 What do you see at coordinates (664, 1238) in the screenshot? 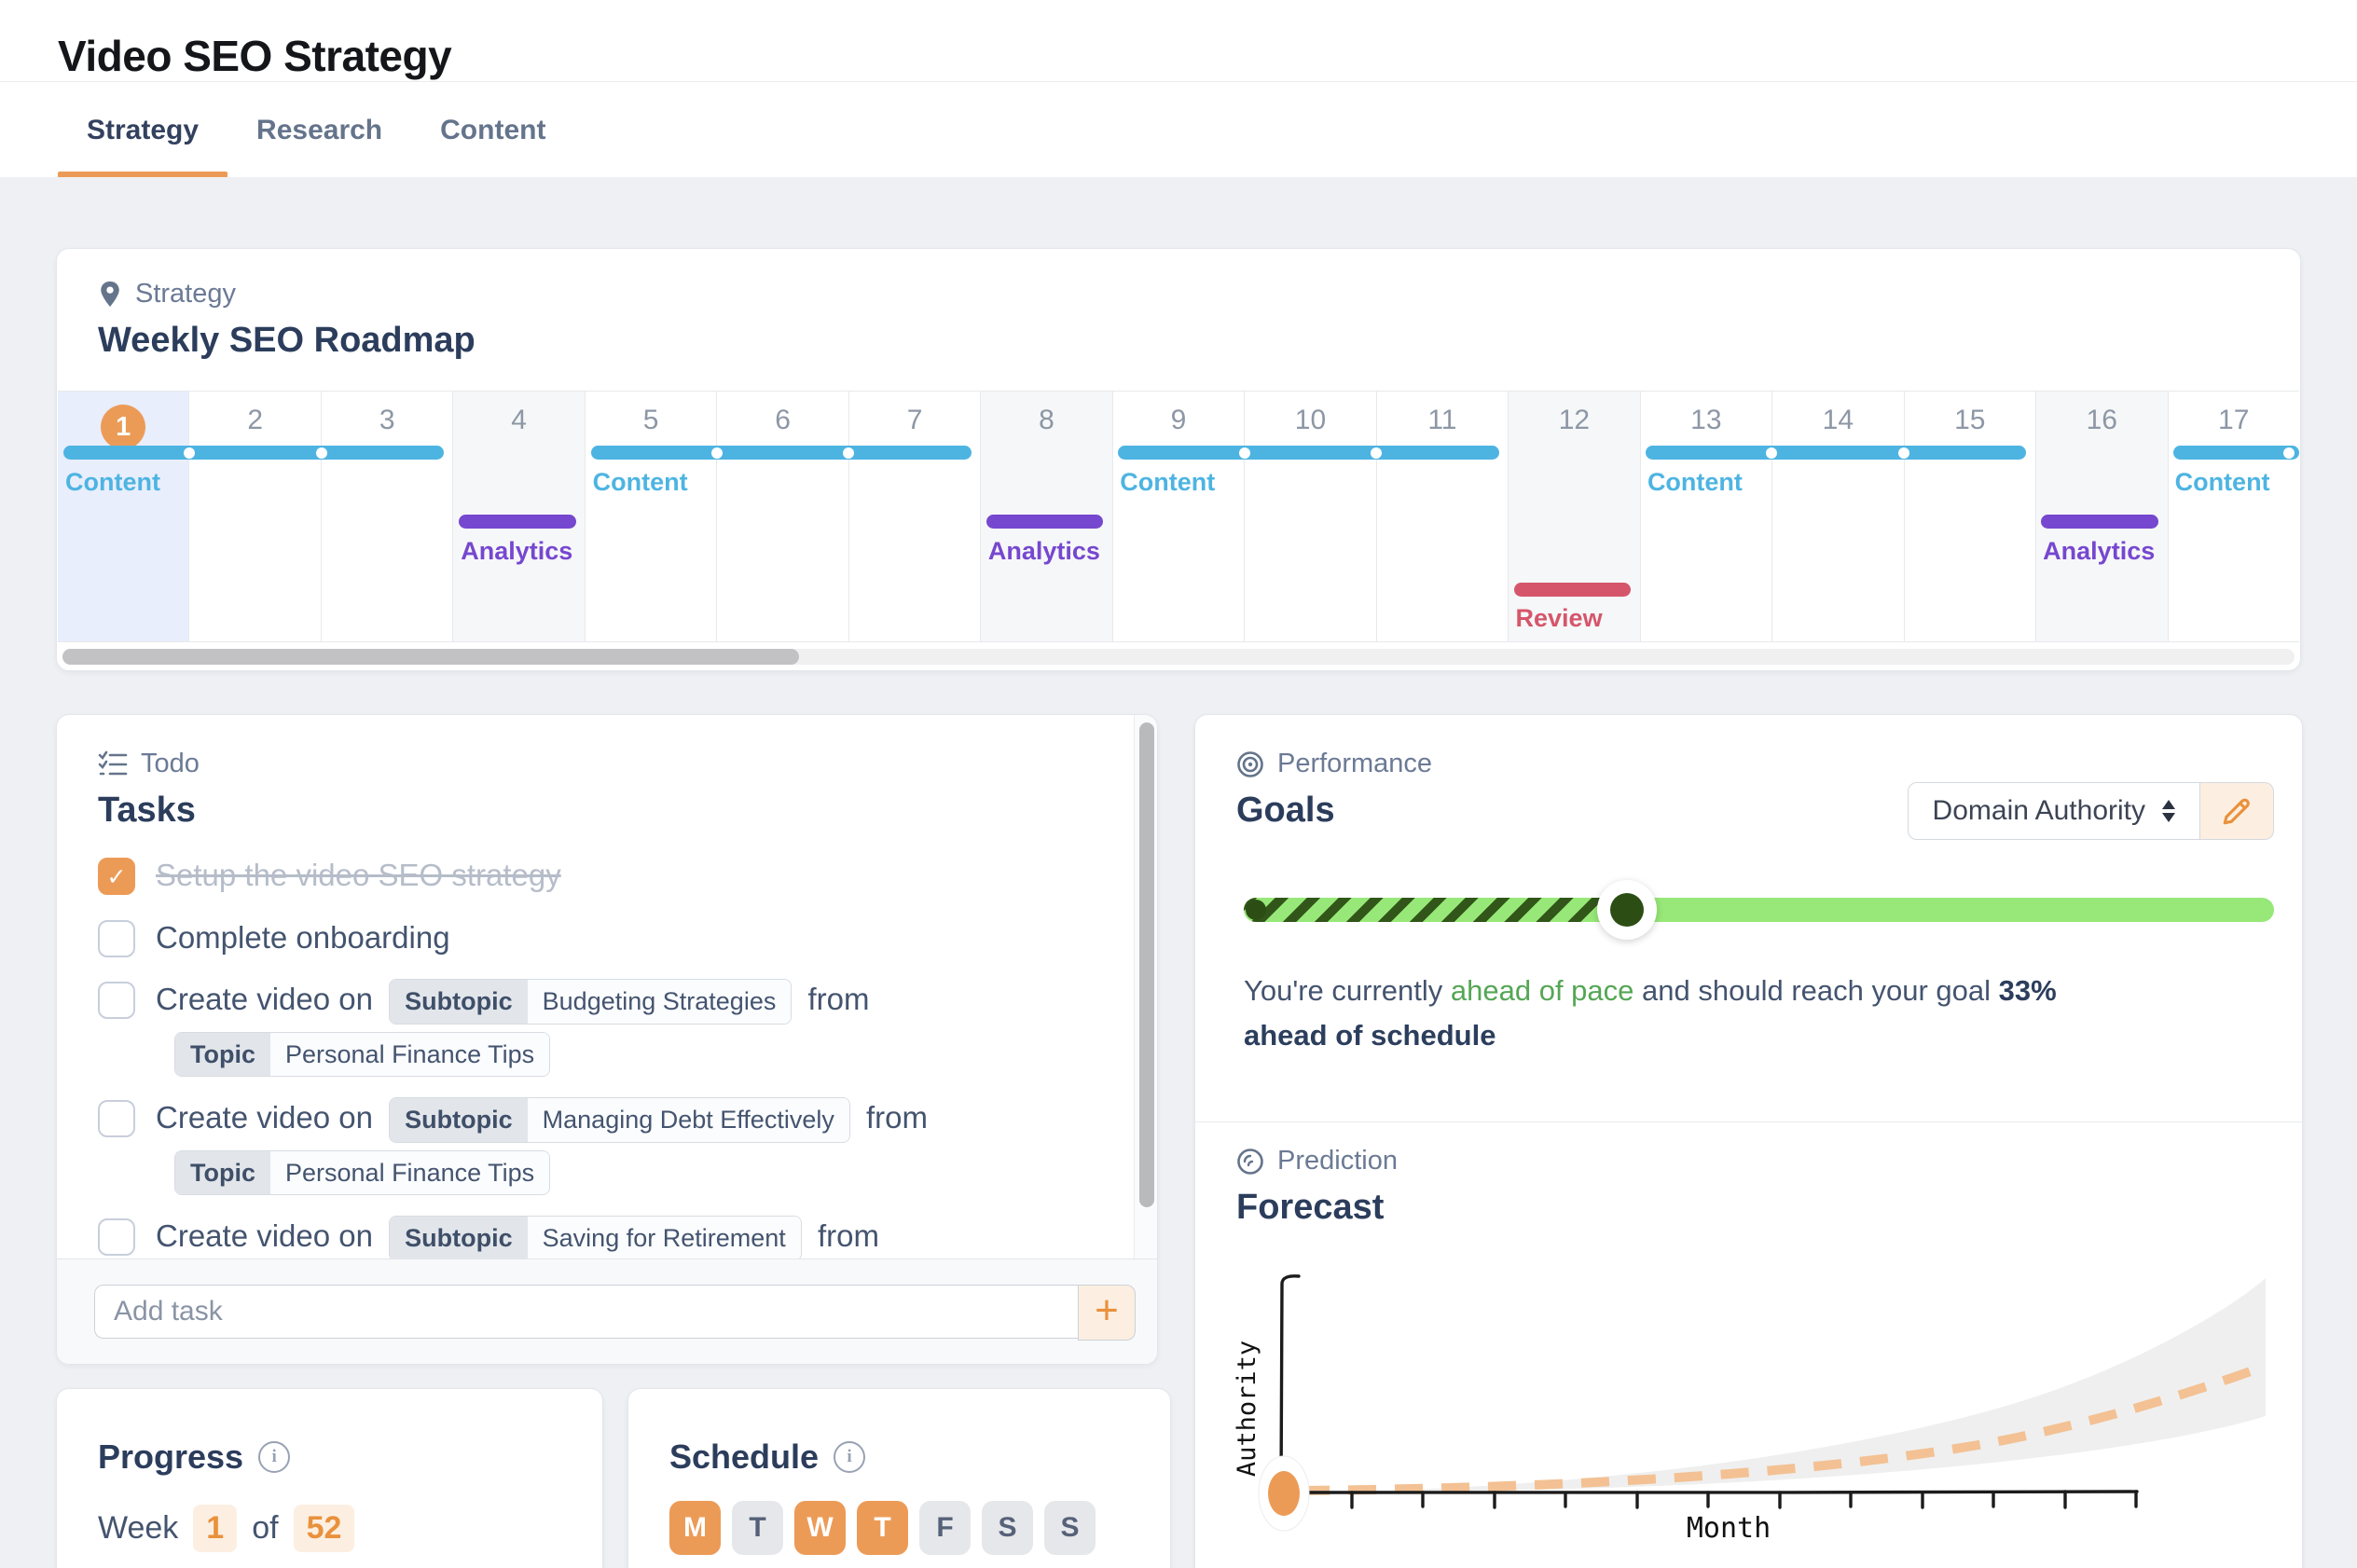
I see `subtopic-badge-value: Saving for Retirement` at bounding box center [664, 1238].